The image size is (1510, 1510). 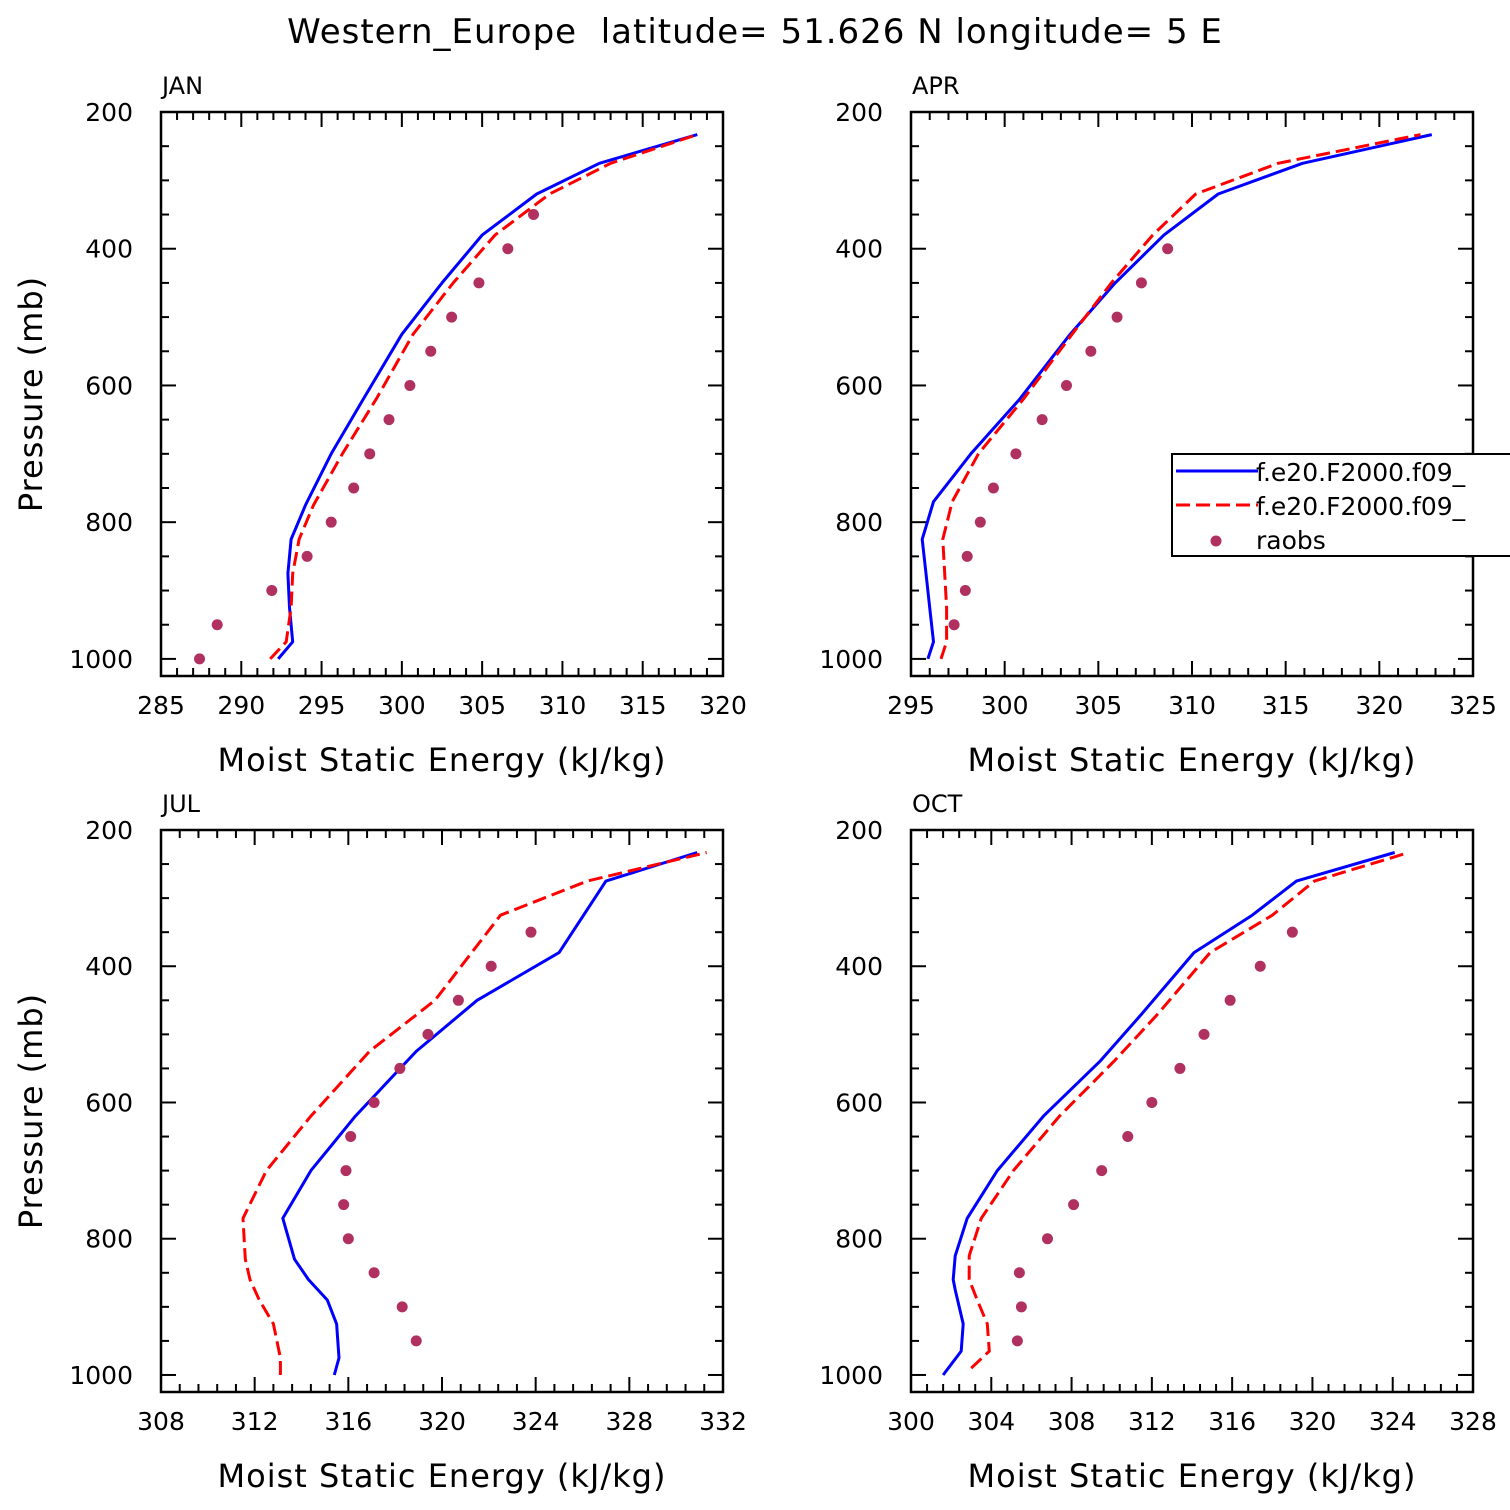 I want to click on x-tick-label: 332, so click(x=723, y=1421).